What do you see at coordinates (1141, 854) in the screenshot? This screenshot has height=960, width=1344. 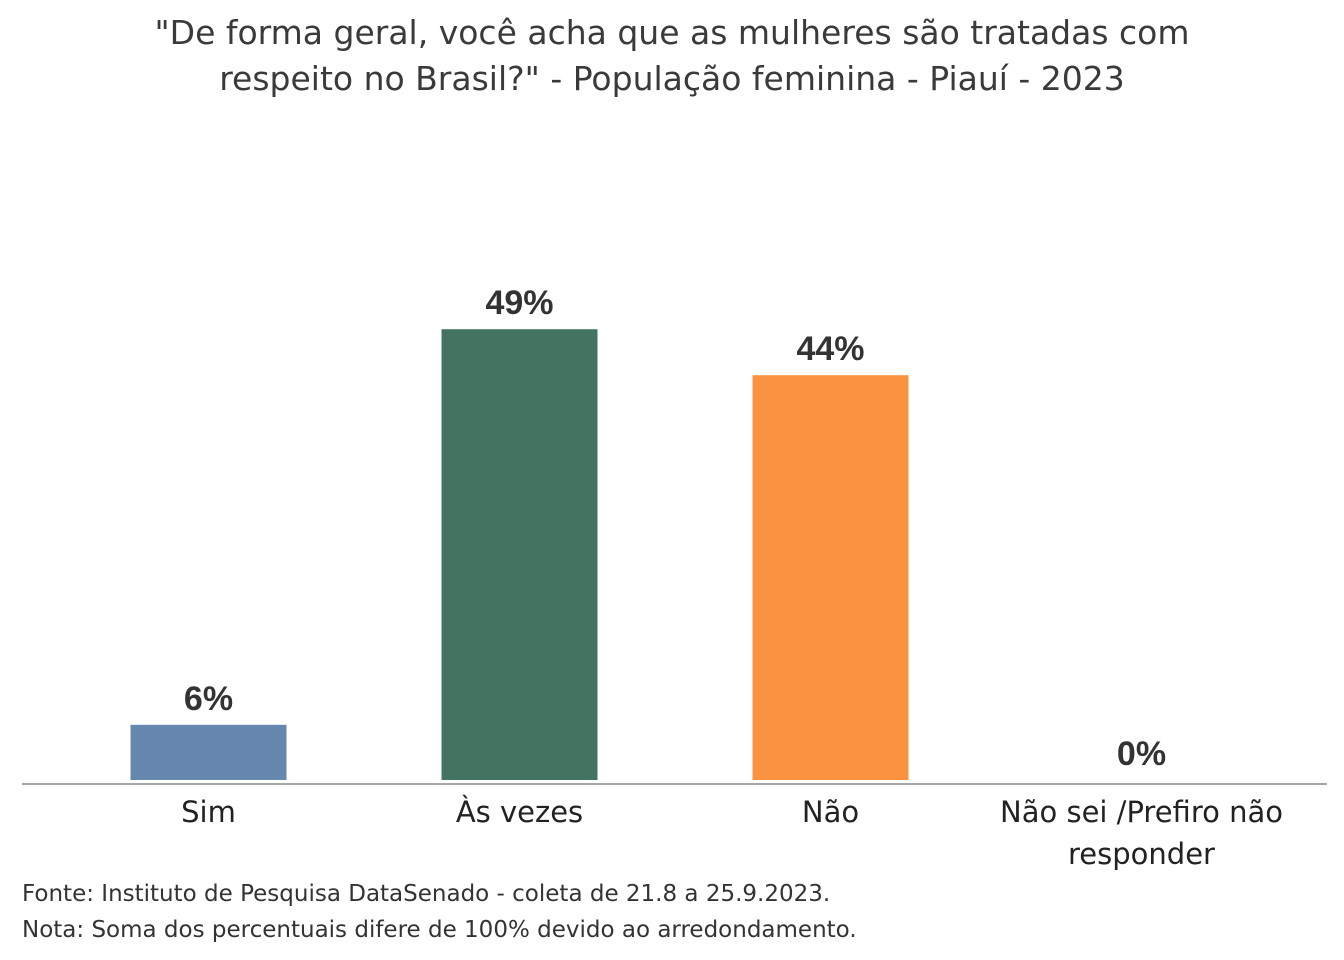 I see `category-label-3-line-1: responder` at bounding box center [1141, 854].